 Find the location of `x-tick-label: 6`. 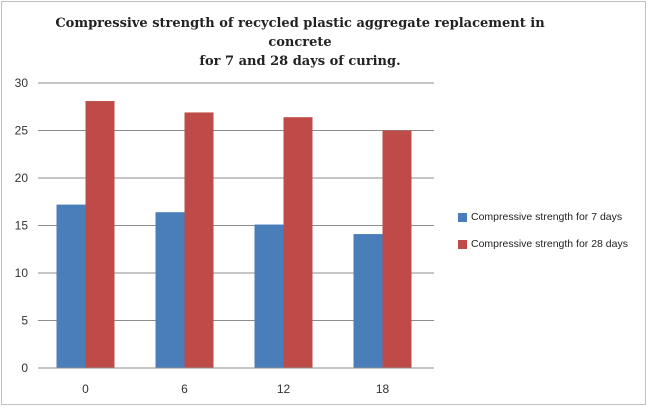

x-tick-label: 6 is located at coordinates (184, 389).